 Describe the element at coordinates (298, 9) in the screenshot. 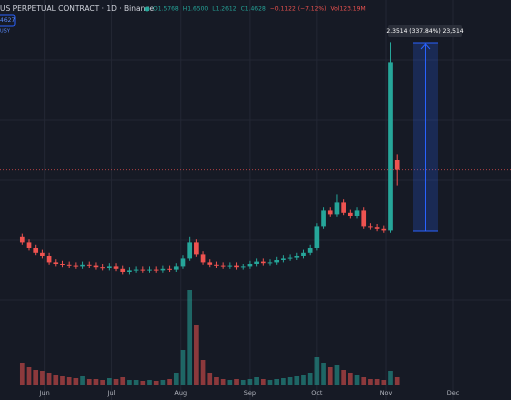

I see `ohlc-value: −0.1122 (−7.12%)` at that location.